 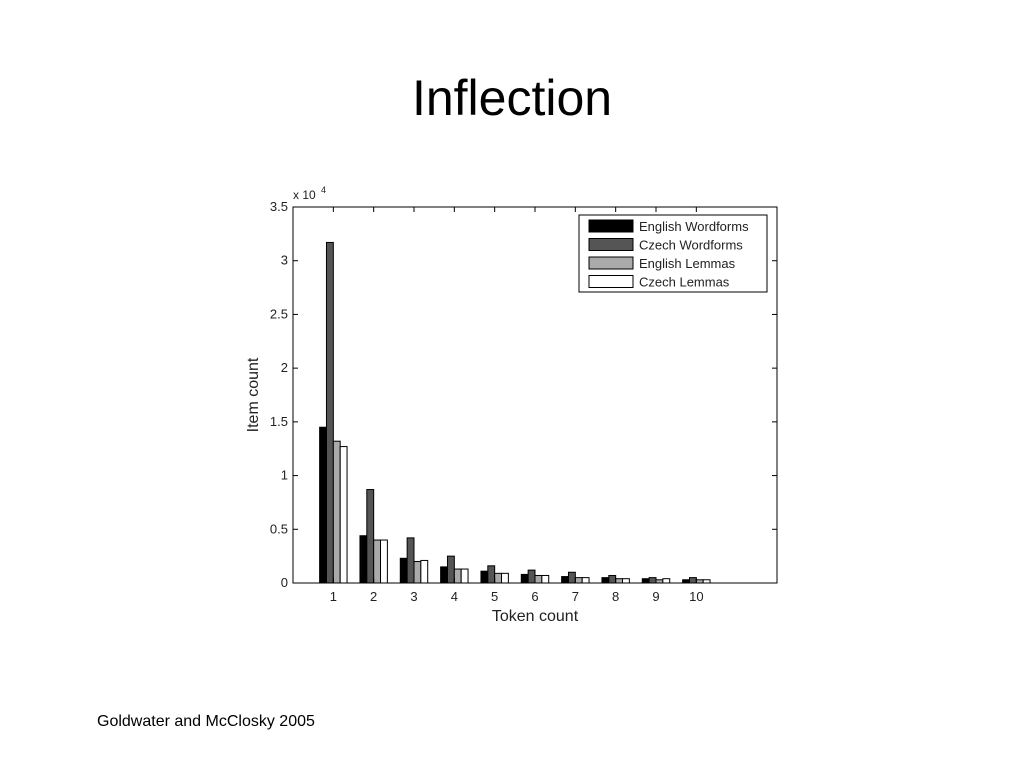 What do you see at coordinates (279, 528) in the screenshot?
I see `y-tick-label: 0.5` at bounding box center [279, 528].